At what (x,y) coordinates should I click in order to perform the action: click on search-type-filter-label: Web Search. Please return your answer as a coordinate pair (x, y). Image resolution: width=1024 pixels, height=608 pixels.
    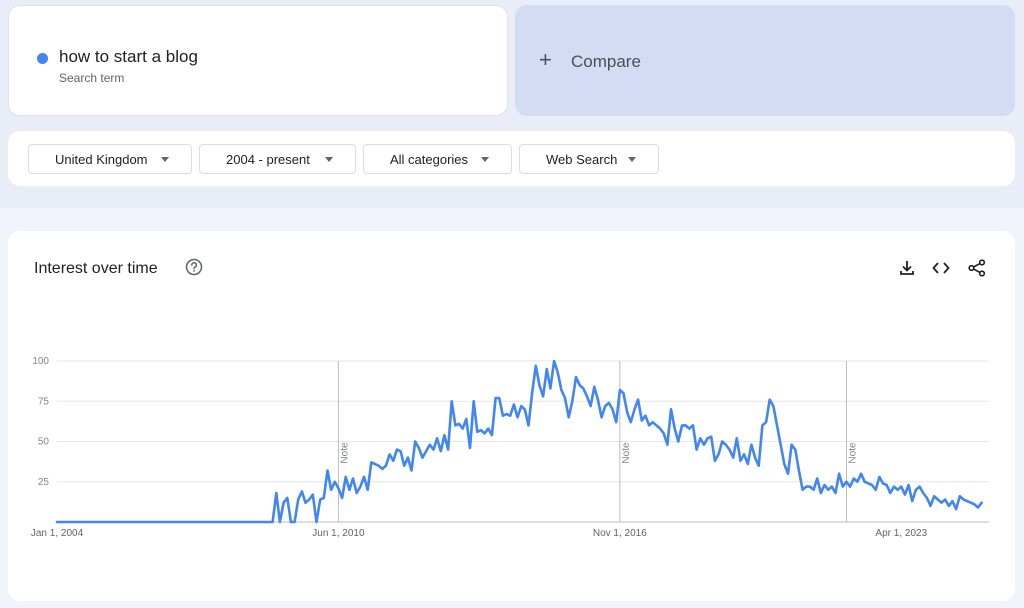
    Looking at the image, I should click on (582, 159).